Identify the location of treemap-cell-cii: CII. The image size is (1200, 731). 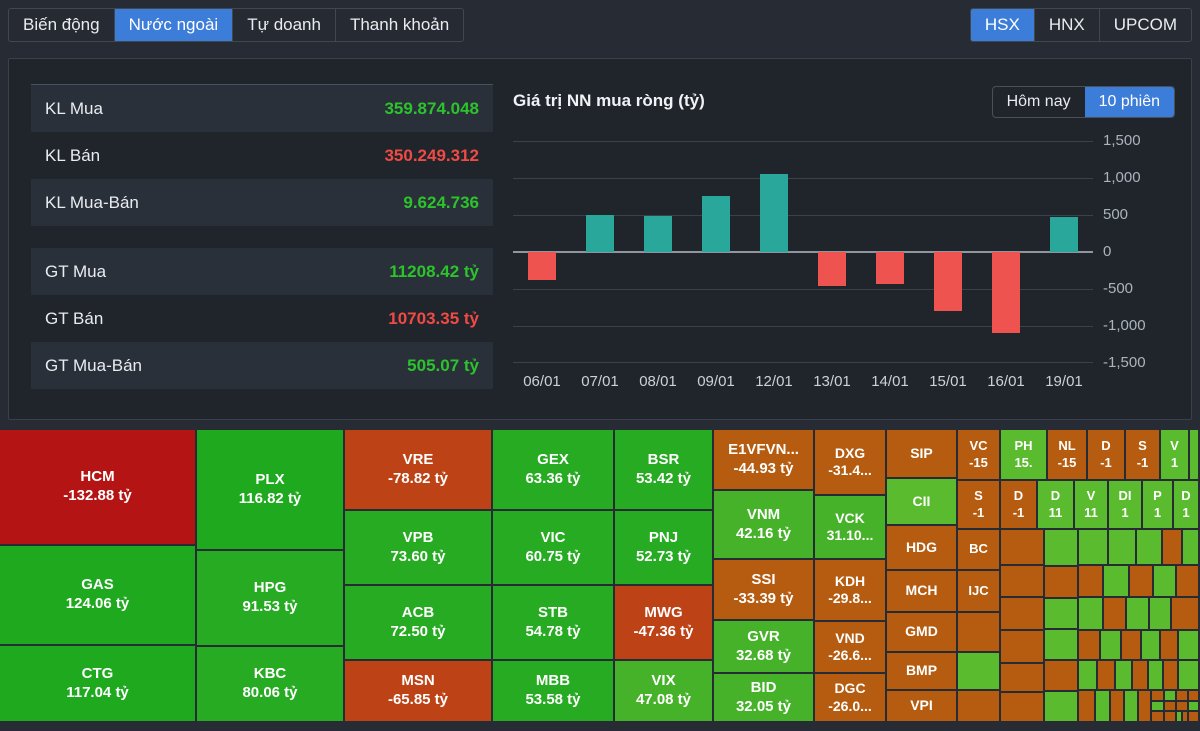
(921, 501).